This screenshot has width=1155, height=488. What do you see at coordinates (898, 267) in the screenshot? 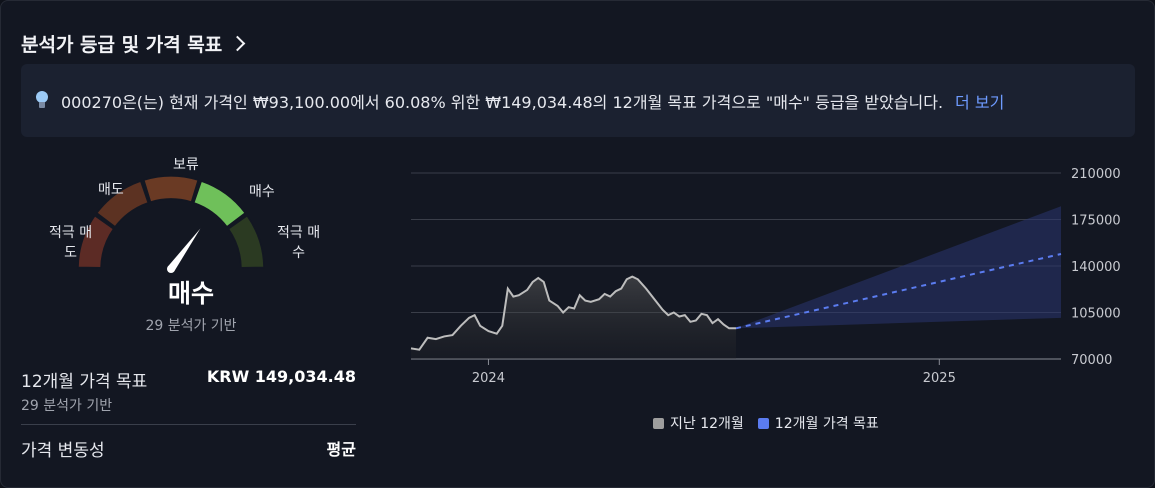
I see `forecast-band` at bounding box center [898, 267].